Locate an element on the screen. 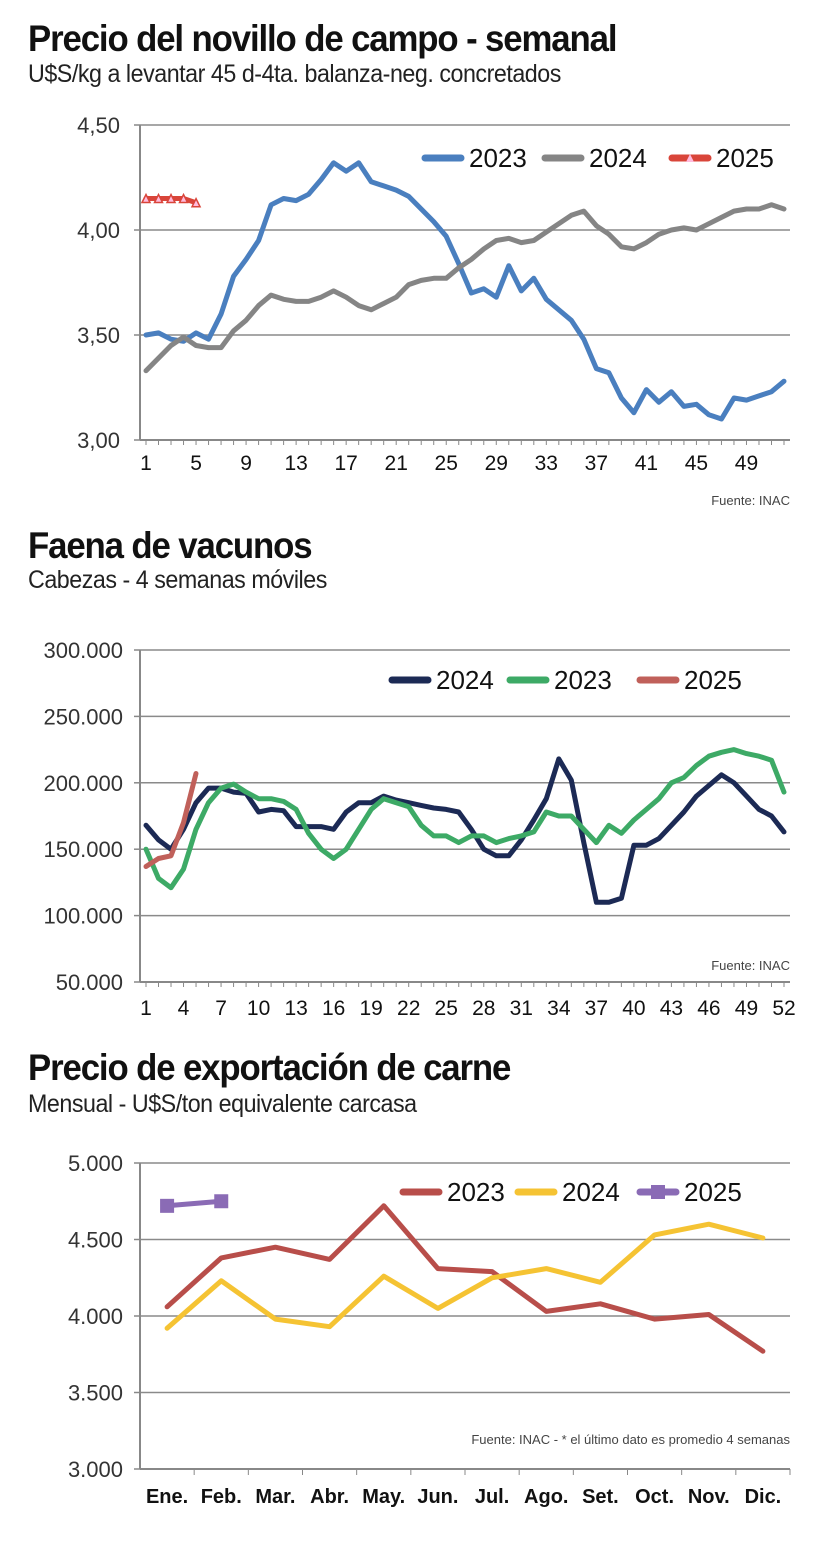 This screenshot has height=1561, width=840. y-tick-label: 4,00 is located at coordinates (98, 230).